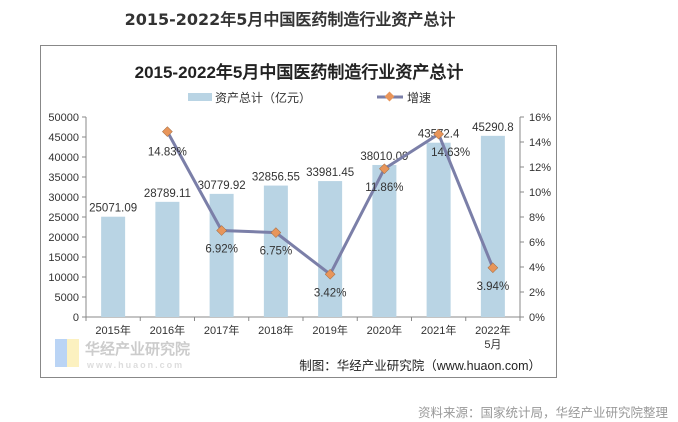  What do you see at coordinates (276, 178) in the screenshot?
I see `bar-label: 32856.55` at bounding box center [276, 178].